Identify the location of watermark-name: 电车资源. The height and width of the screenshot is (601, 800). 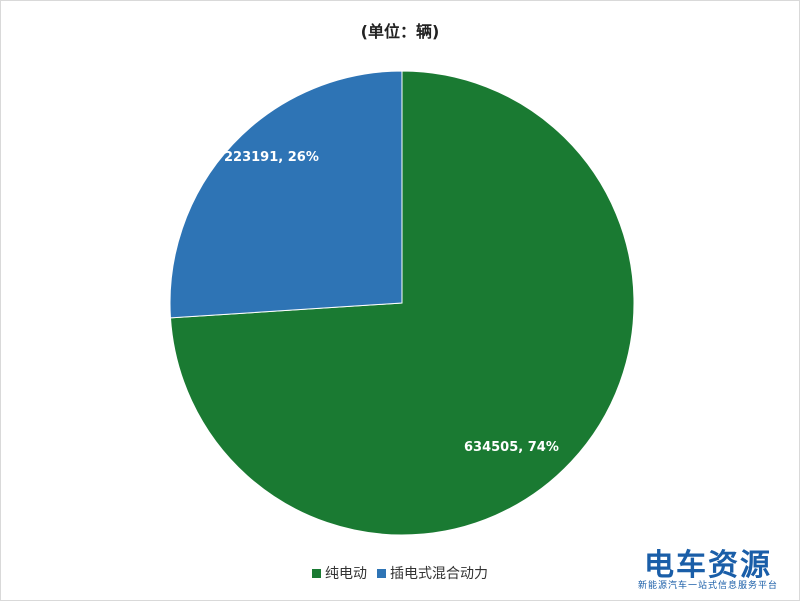
(708, 565).